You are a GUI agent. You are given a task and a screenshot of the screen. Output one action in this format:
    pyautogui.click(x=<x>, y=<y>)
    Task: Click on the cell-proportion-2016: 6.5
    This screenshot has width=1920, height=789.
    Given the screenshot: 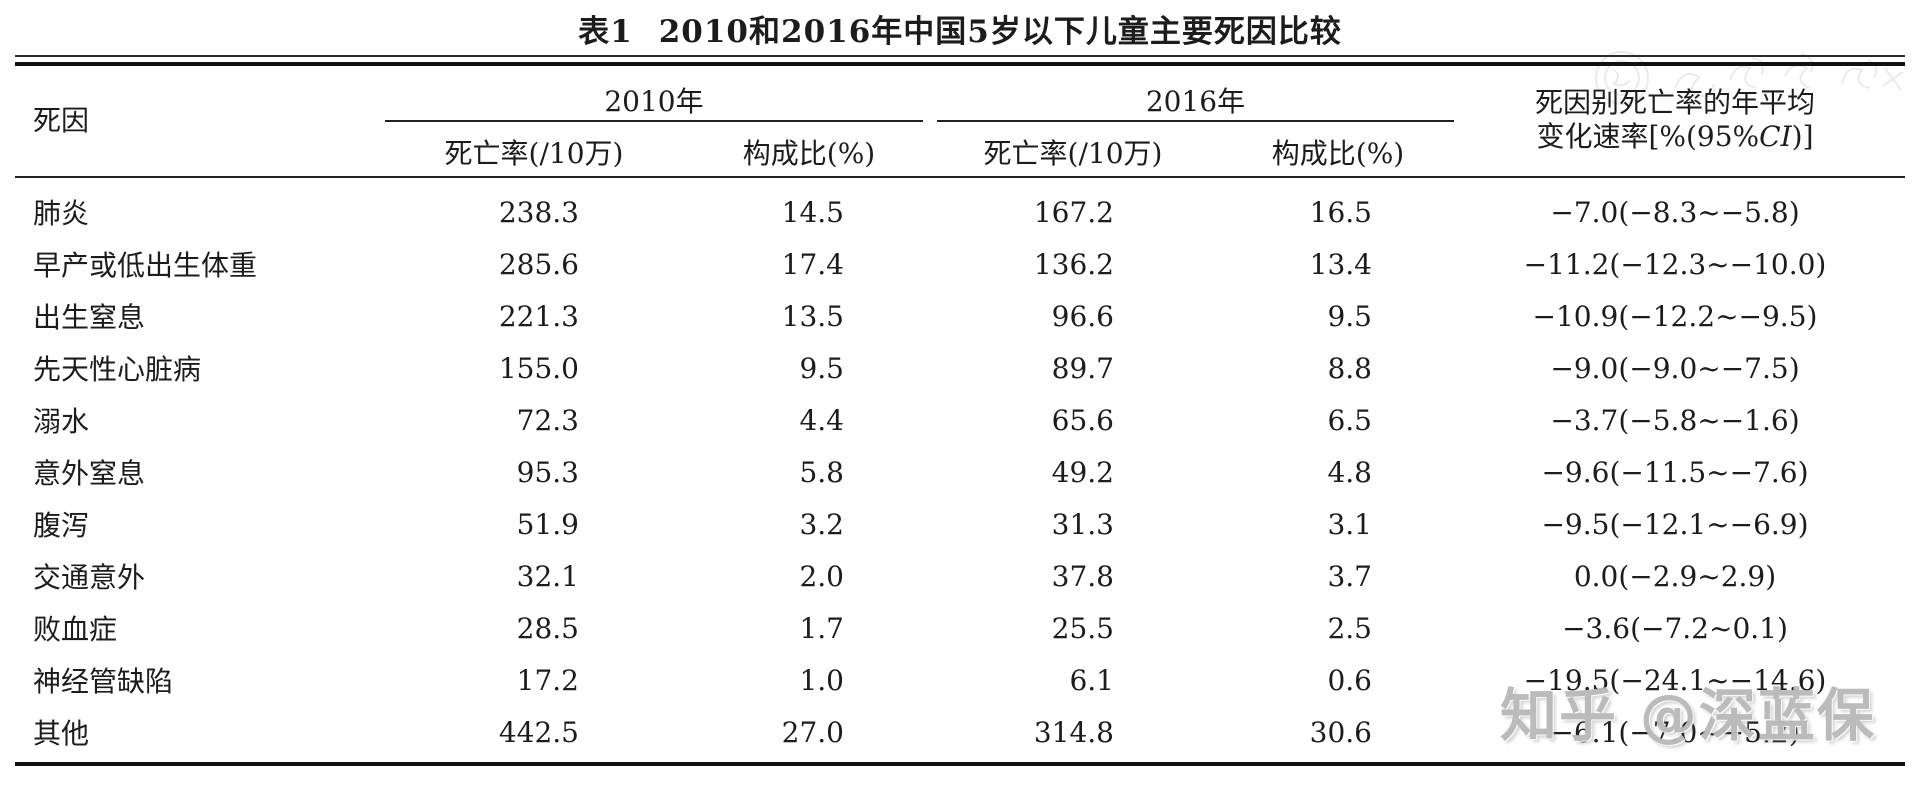 What is the action you would take?
    pyautogui.click(x=1349, y=420)
    